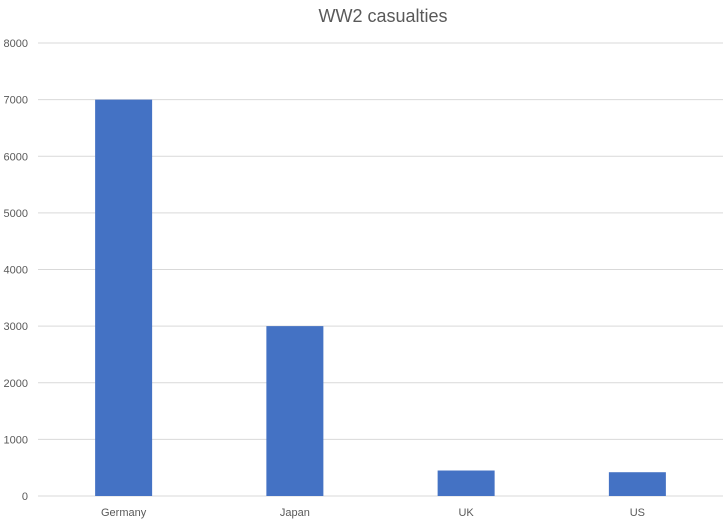  Describe the element at coordinates (16, 101) in the screenshot. I see `y-tick-label: 7000` at that location.